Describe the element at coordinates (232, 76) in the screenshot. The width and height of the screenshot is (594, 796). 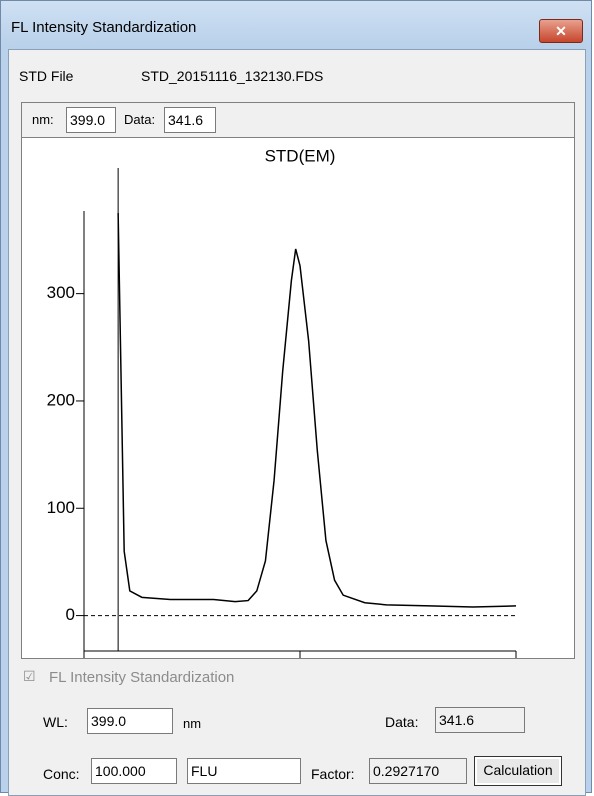
I see `file-name: STD_20151116_132130.FDS` at that location.